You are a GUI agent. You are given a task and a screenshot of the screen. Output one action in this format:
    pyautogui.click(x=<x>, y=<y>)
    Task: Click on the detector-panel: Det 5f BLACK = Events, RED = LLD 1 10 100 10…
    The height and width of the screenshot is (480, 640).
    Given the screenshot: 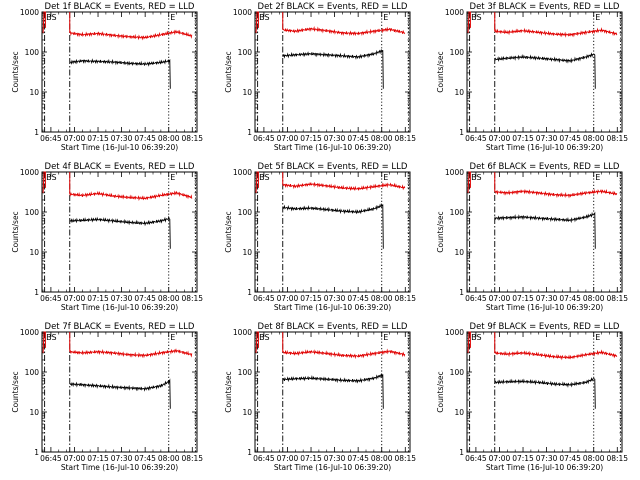 What is the action you would take?
    pyautogui.click(x=320, y=237)
    